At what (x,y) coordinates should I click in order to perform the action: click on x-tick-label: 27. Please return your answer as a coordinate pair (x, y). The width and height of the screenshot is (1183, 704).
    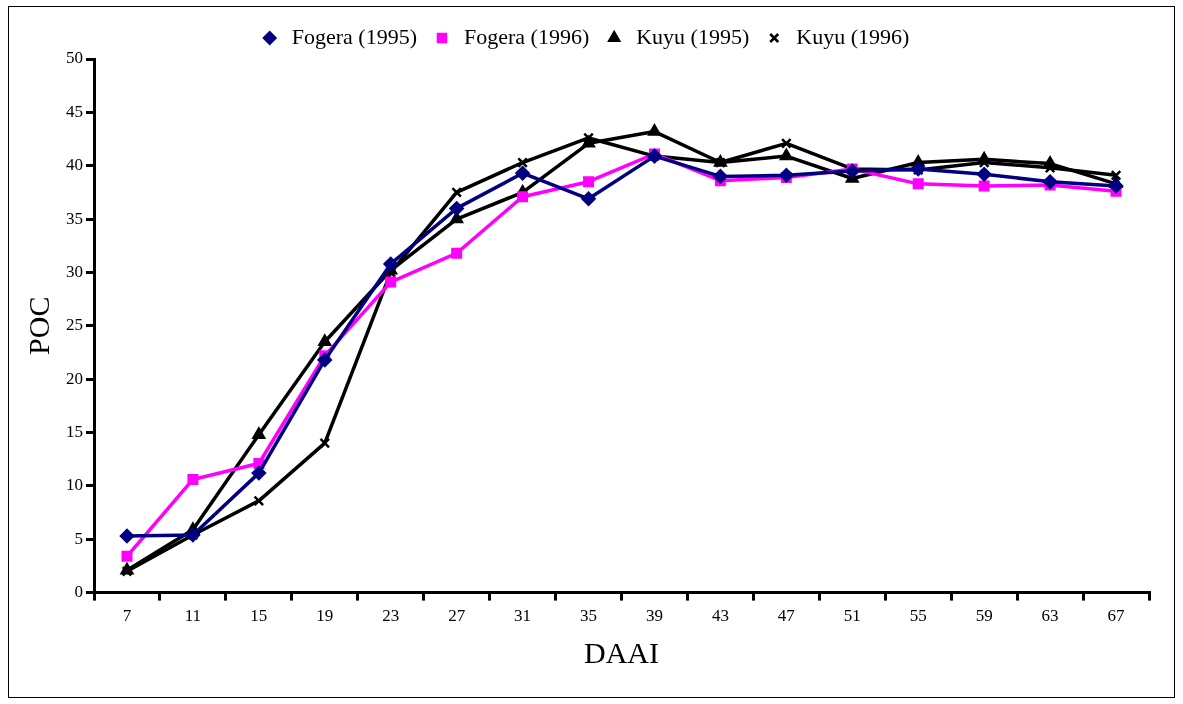
    Looking at the image, I should click on (457, 616).